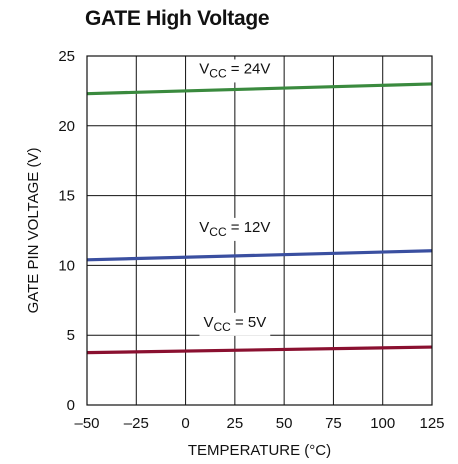  What do you see at coordinates (177, 18) in the screenshot?
I see `chart-title: GATE High Voltage` at bounding box center [177, 18].